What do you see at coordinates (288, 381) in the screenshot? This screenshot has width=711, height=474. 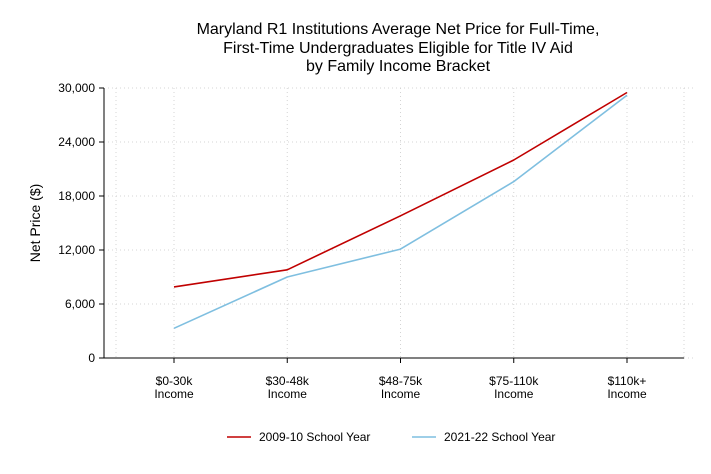 I see `x-tick-label: $30-48k` at bounding box center [288, 381].